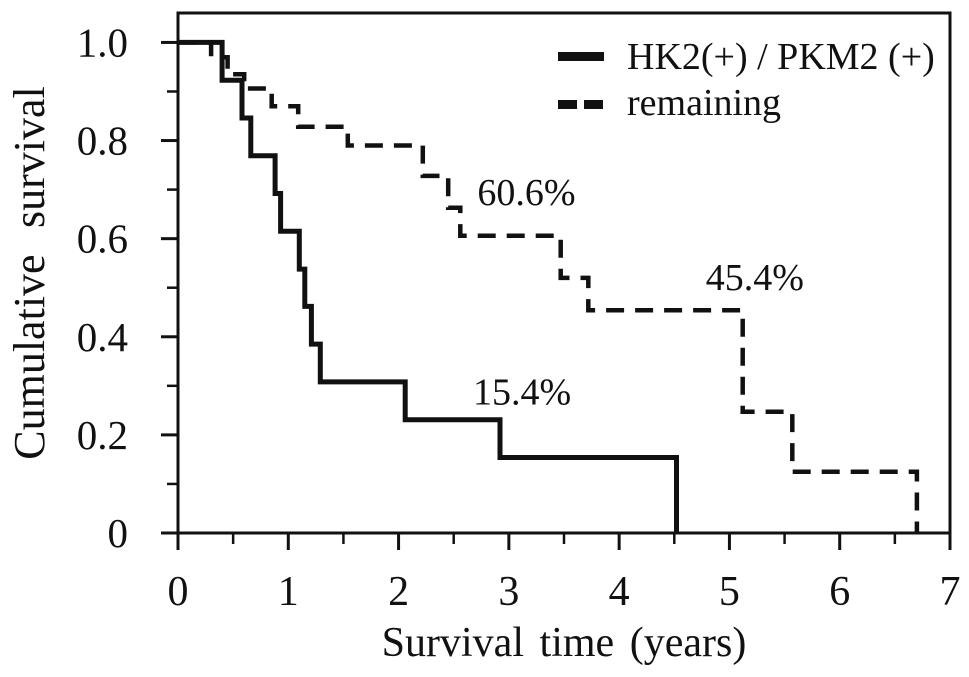 The image size is (969, 677). I want to click on x-tick-label: 1, so click(288, 592).